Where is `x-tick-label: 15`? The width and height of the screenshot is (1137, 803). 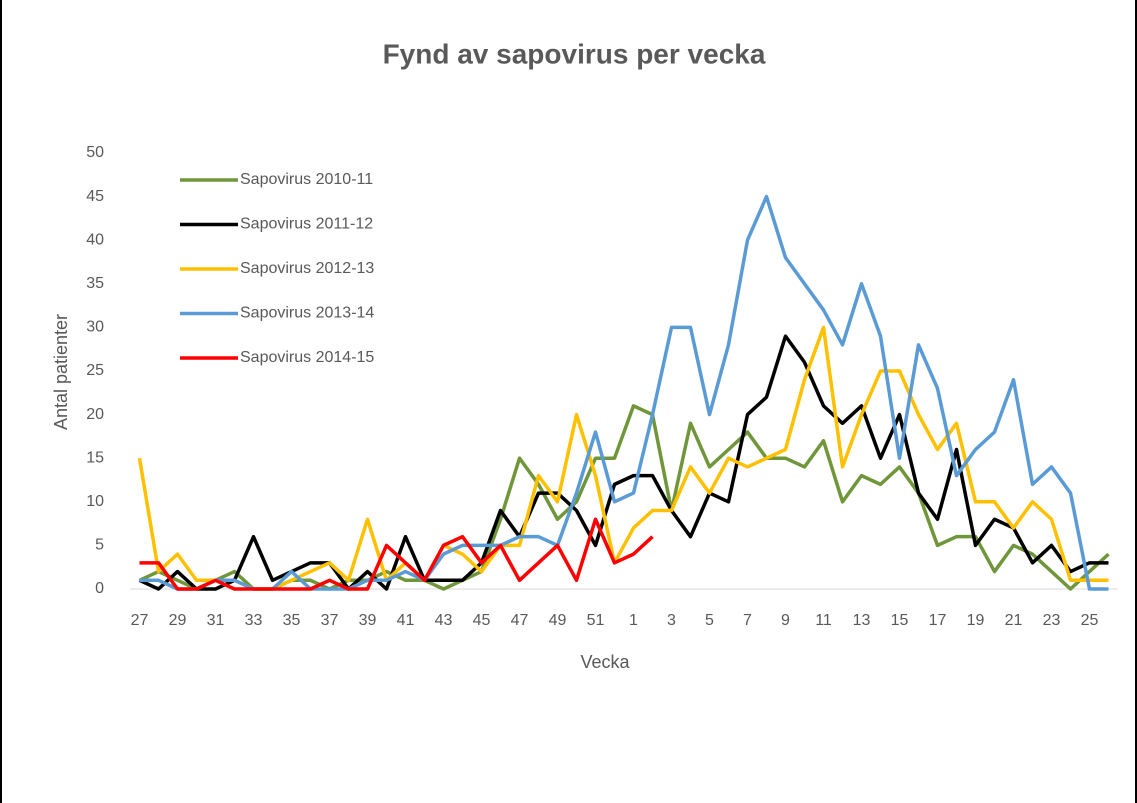
x-tick-label: 15 is located at coordinates (900, 620).